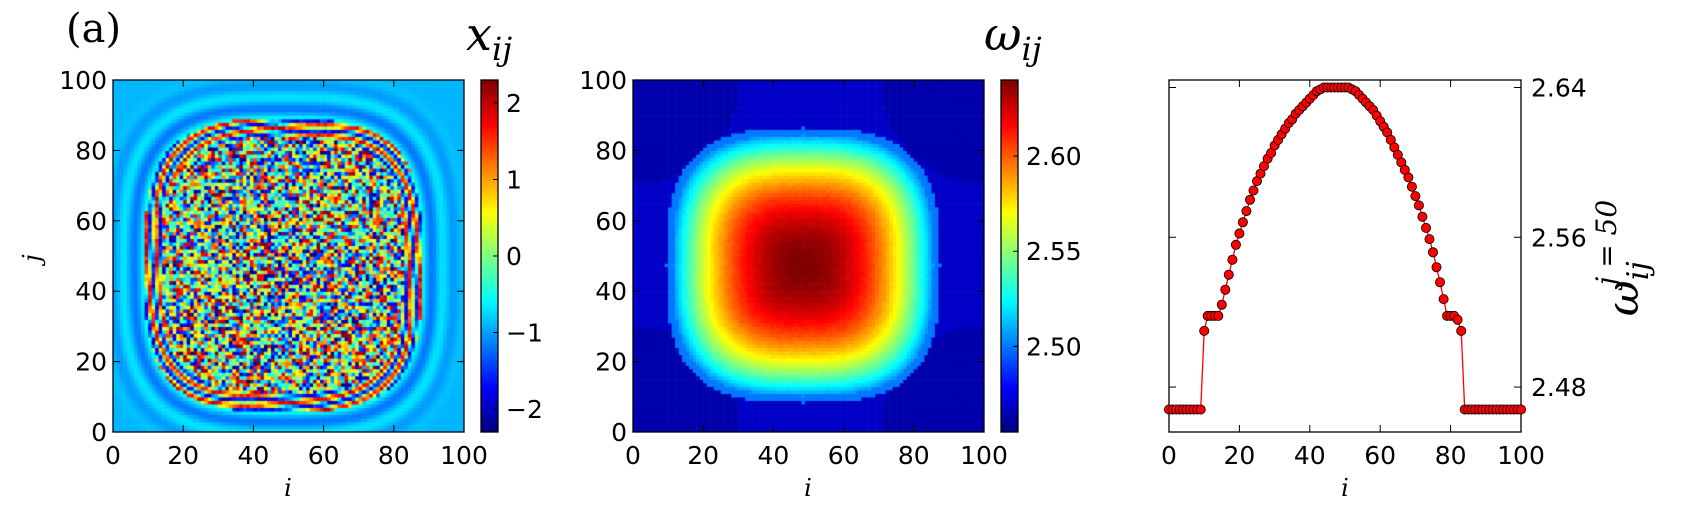 Image resolution: width=1686 pixels, height=512 pixels. I want to click on colorbar-omega-frame, so click(1009, 256).